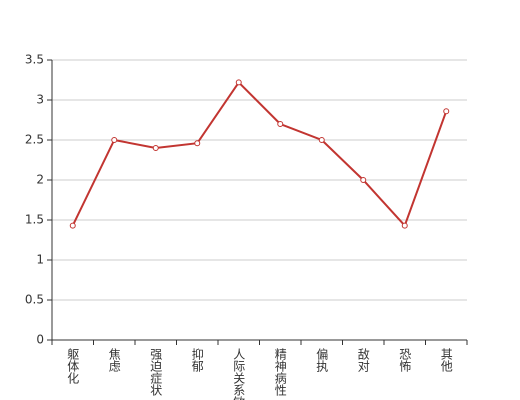 The height and width of the screenshot is (400, 520). What do you see at coordinates (405, 360) in the screenshot?
I see `x-tick-label: 恐怖` at bounding box center [405, 360].